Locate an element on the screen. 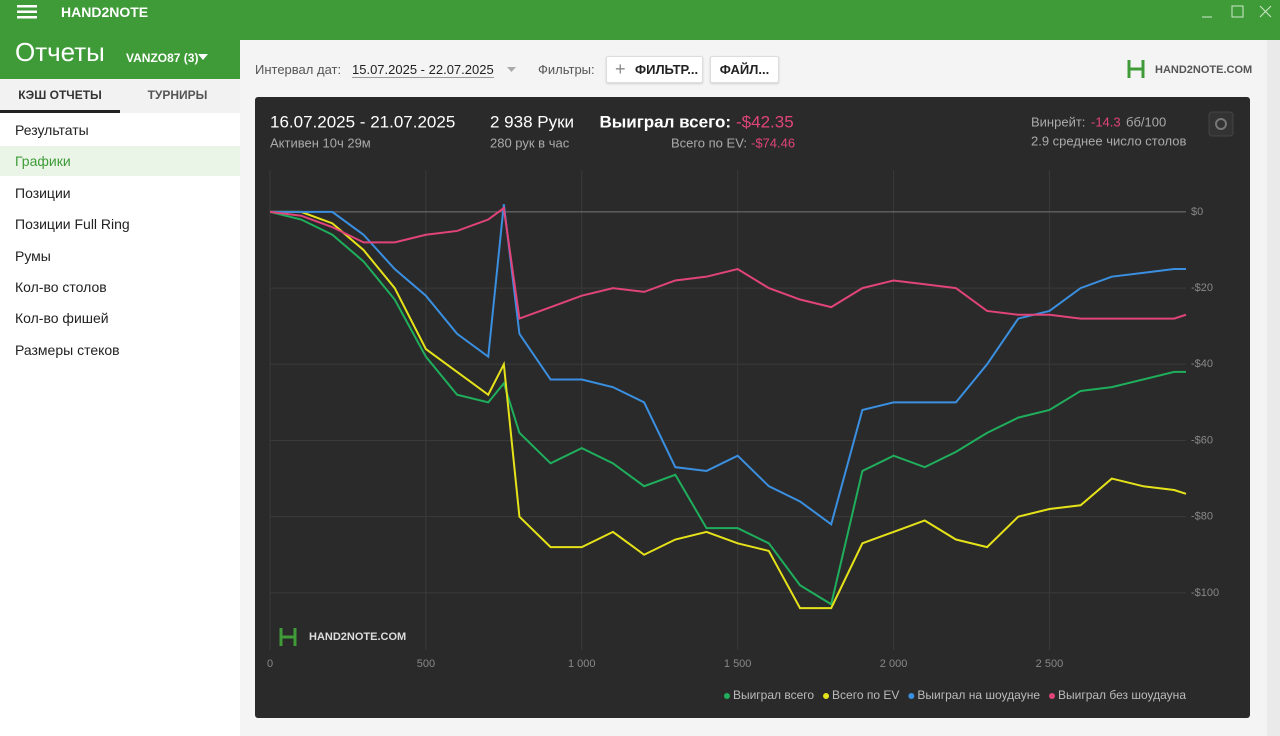 This screenshot has width=1280, height=736. menu-item: Кол-во фишей is located at coordinates (62, 318).